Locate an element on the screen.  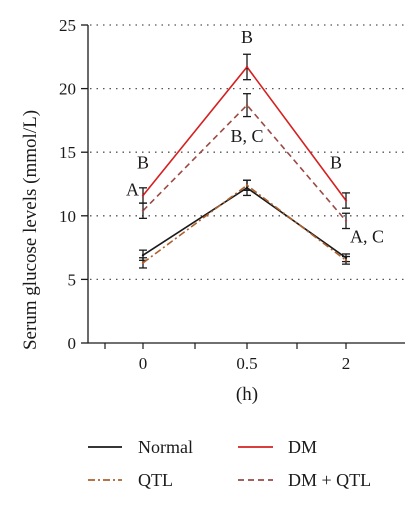
legend-label: Normal is located at coordinates (165, 447).